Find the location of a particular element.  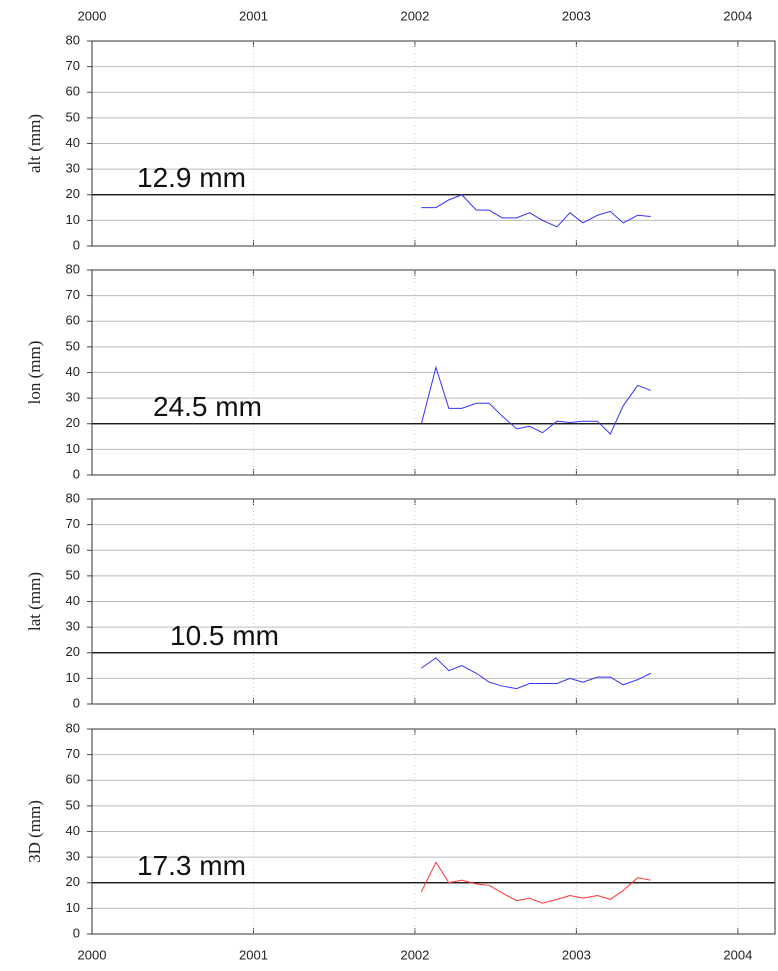

annotation: 10.5 mm is located at coordinates (224, 635).